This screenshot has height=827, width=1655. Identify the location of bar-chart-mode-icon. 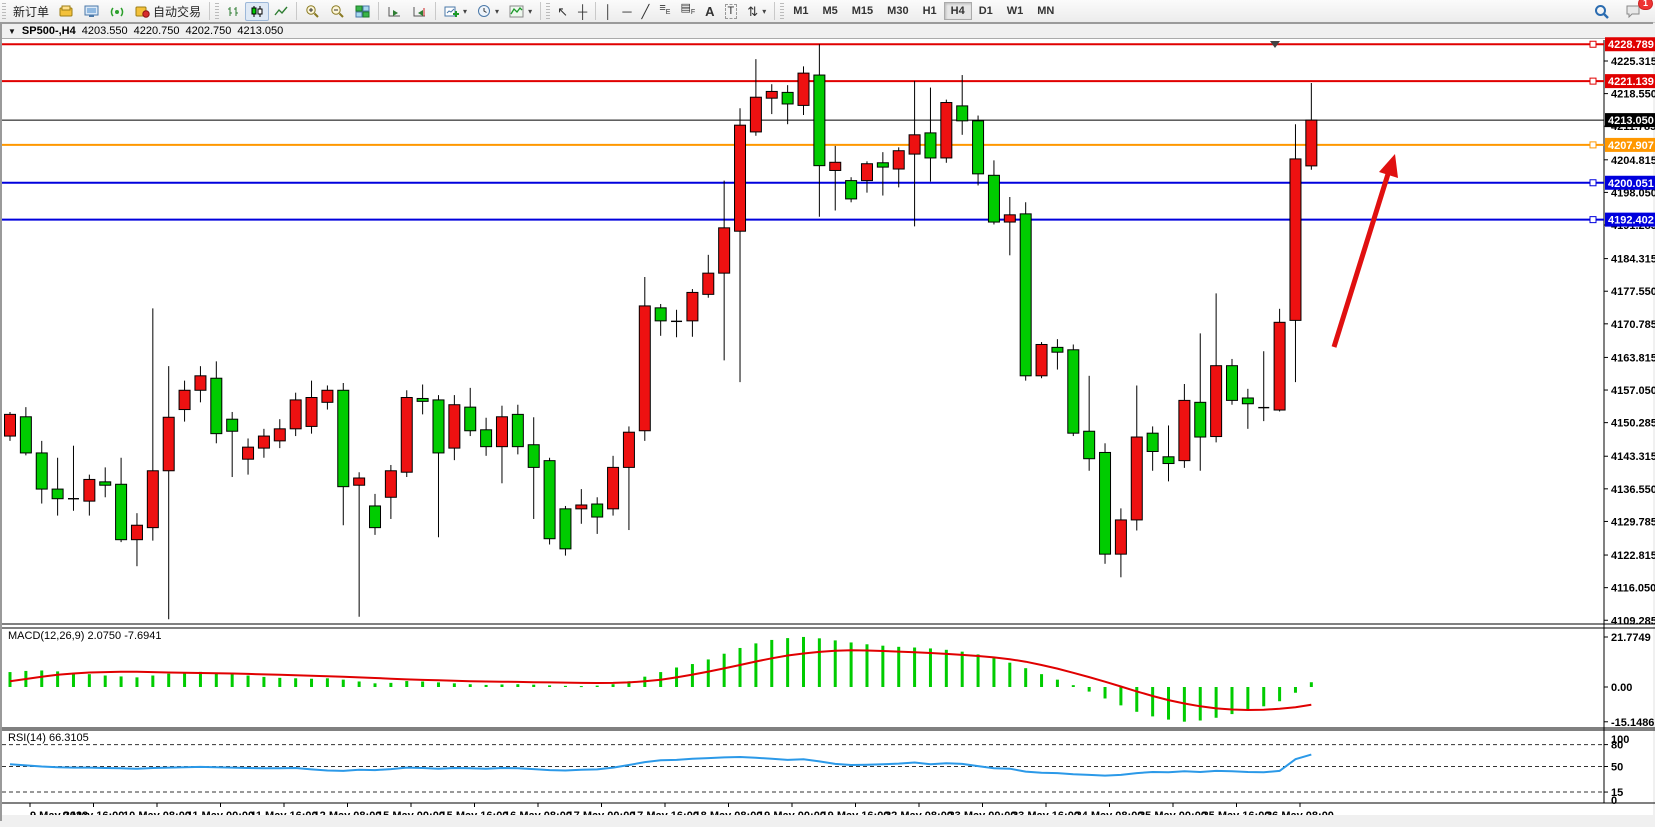
(233, 11).